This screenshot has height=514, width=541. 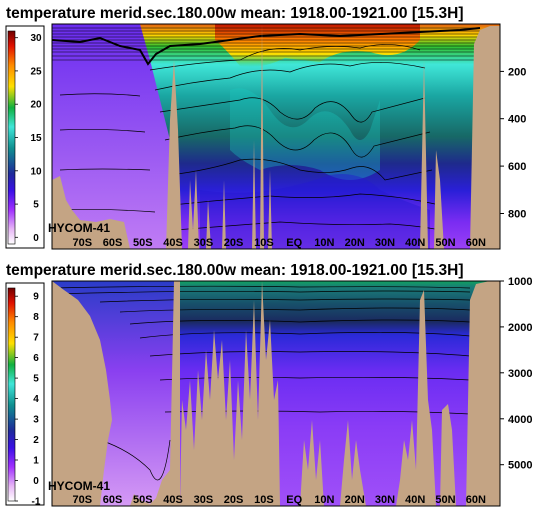 What do you see at coordinates (36, 358) in the screenshot?
I see `colorbar-tick-label: 6` at bounding box center [36, 358].